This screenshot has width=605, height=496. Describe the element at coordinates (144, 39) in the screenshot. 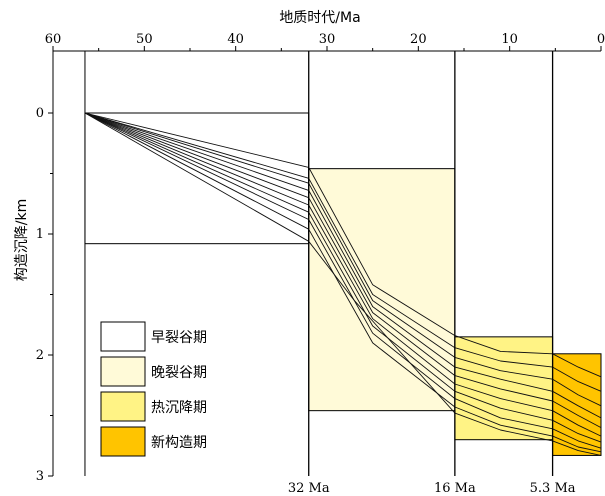

I see `x-tick-label: 50` at that location.